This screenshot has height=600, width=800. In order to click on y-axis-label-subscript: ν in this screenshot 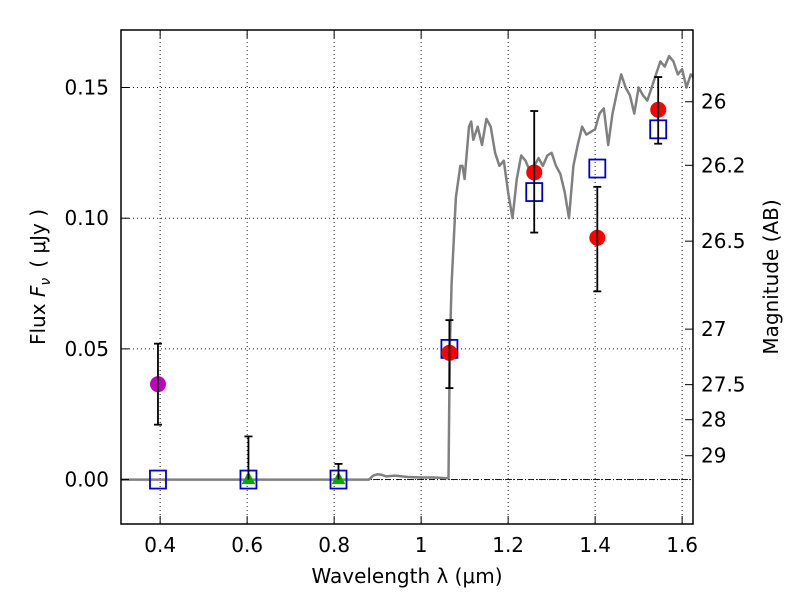, I will do `click(46, 282)`.